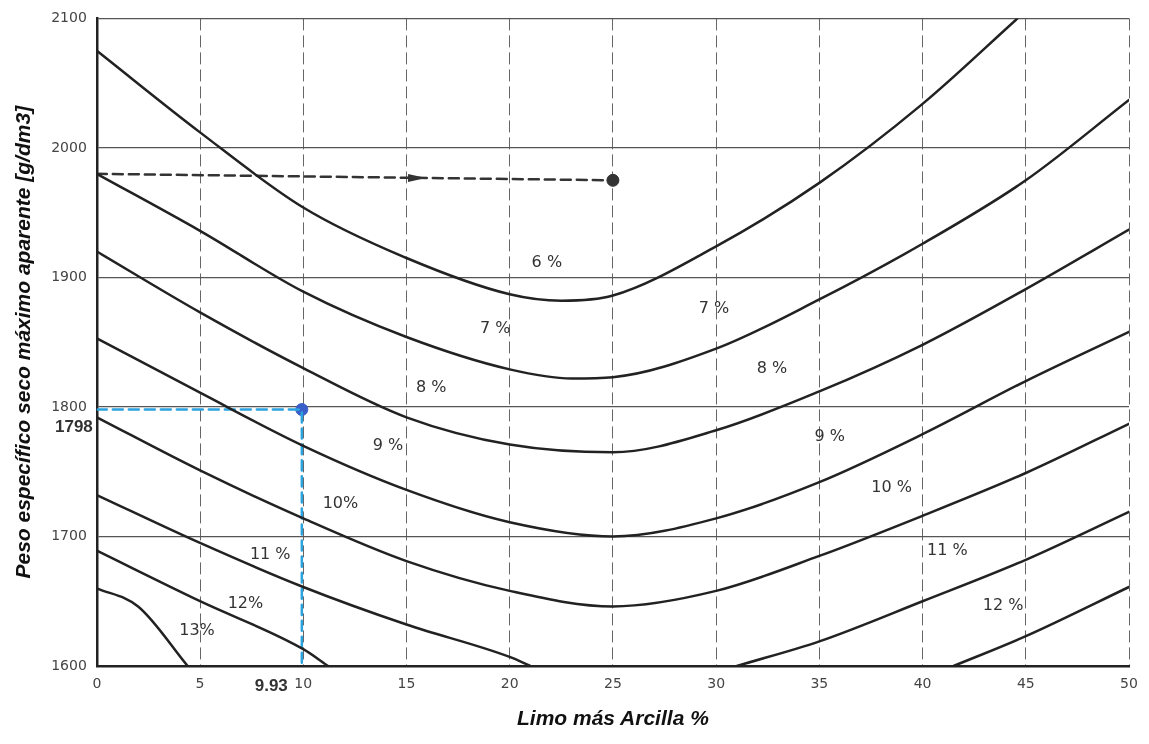 The image size is (1149, 744). What do you see at coordinates (819, 683) in the screenshot?
I see `x-tick-label: 35` at bounding box center [819, 683].